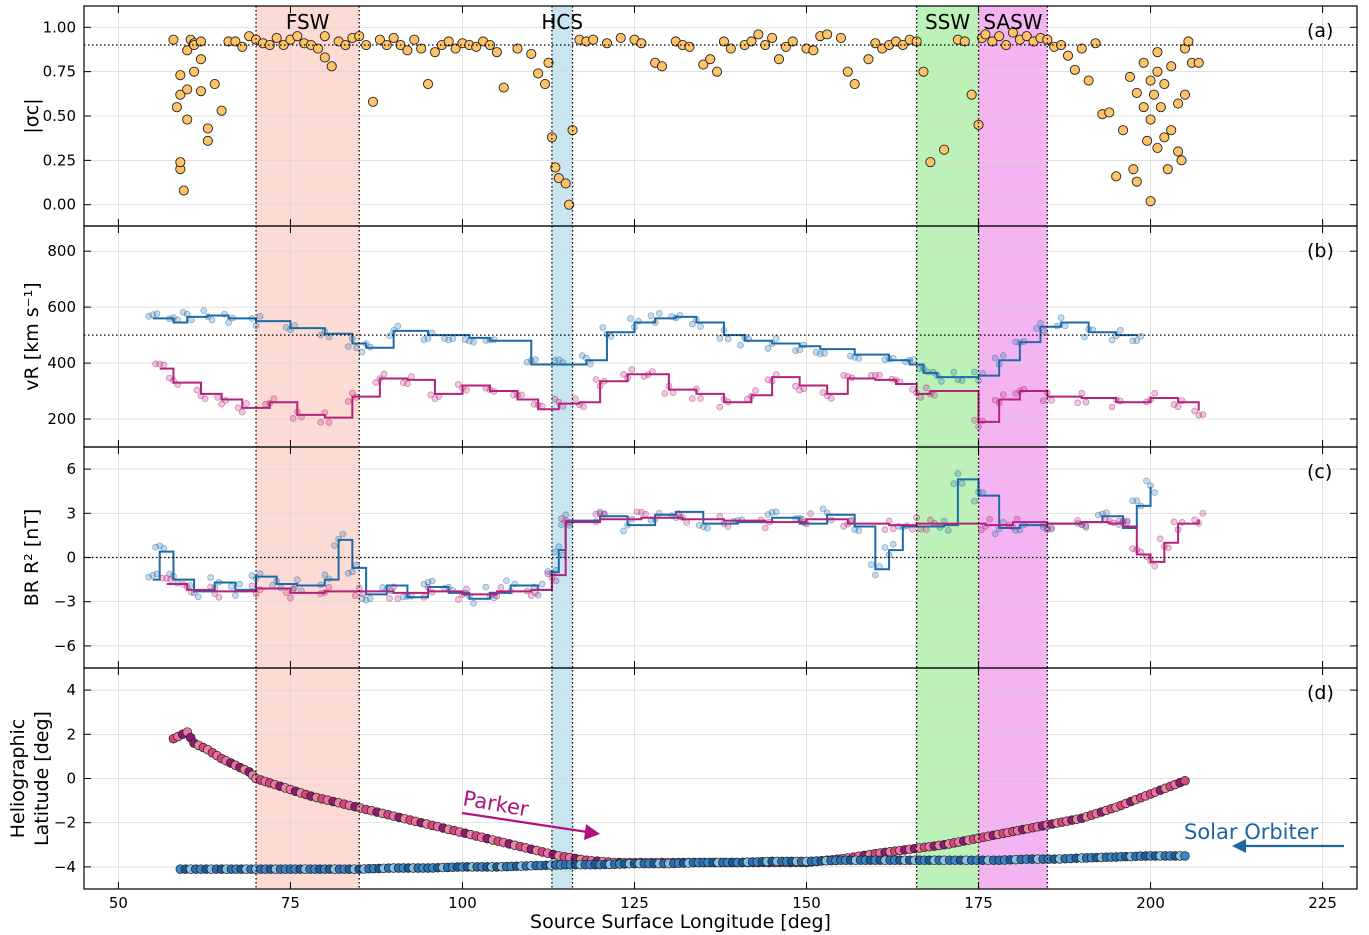  What do you see at coordinates (1319, 472) in the screenshot?
I see `panel-letter-c: (c)` at bounding box center [1319, 472].